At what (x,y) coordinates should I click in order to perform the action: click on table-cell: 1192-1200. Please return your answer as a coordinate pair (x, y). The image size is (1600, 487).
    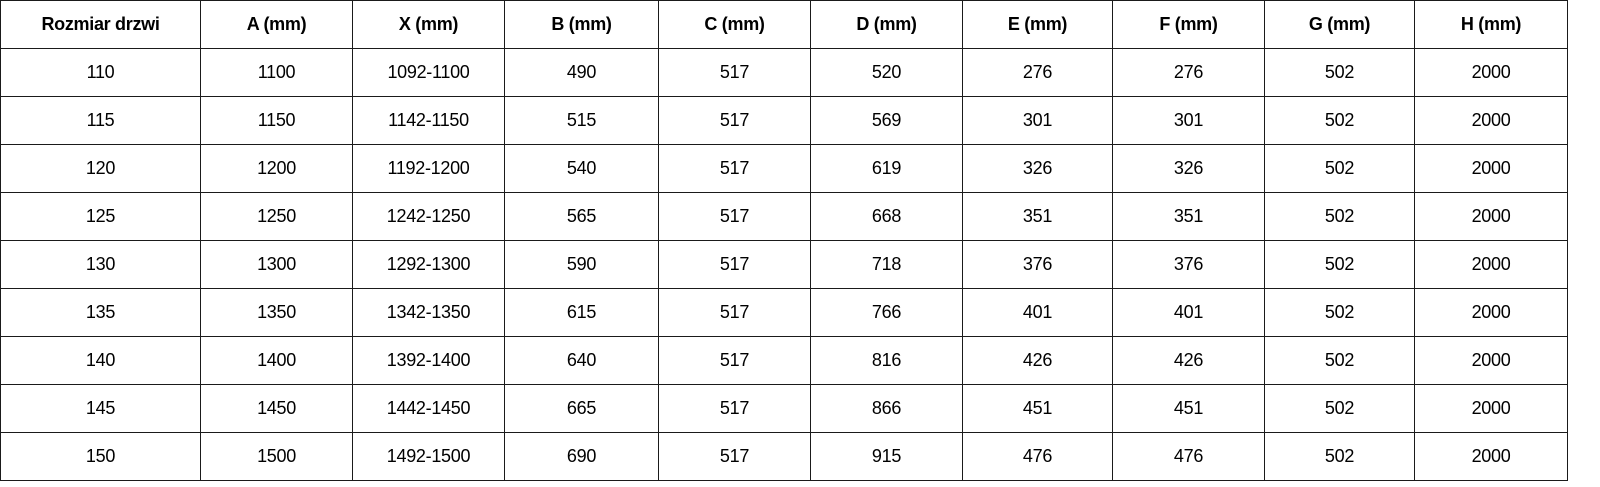
    Looking at the image, I should click on (428, 168).